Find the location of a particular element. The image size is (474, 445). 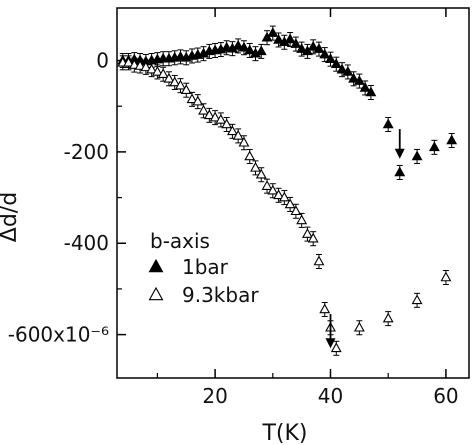

legend-title: b-axis is located at coordinates (180, 241).